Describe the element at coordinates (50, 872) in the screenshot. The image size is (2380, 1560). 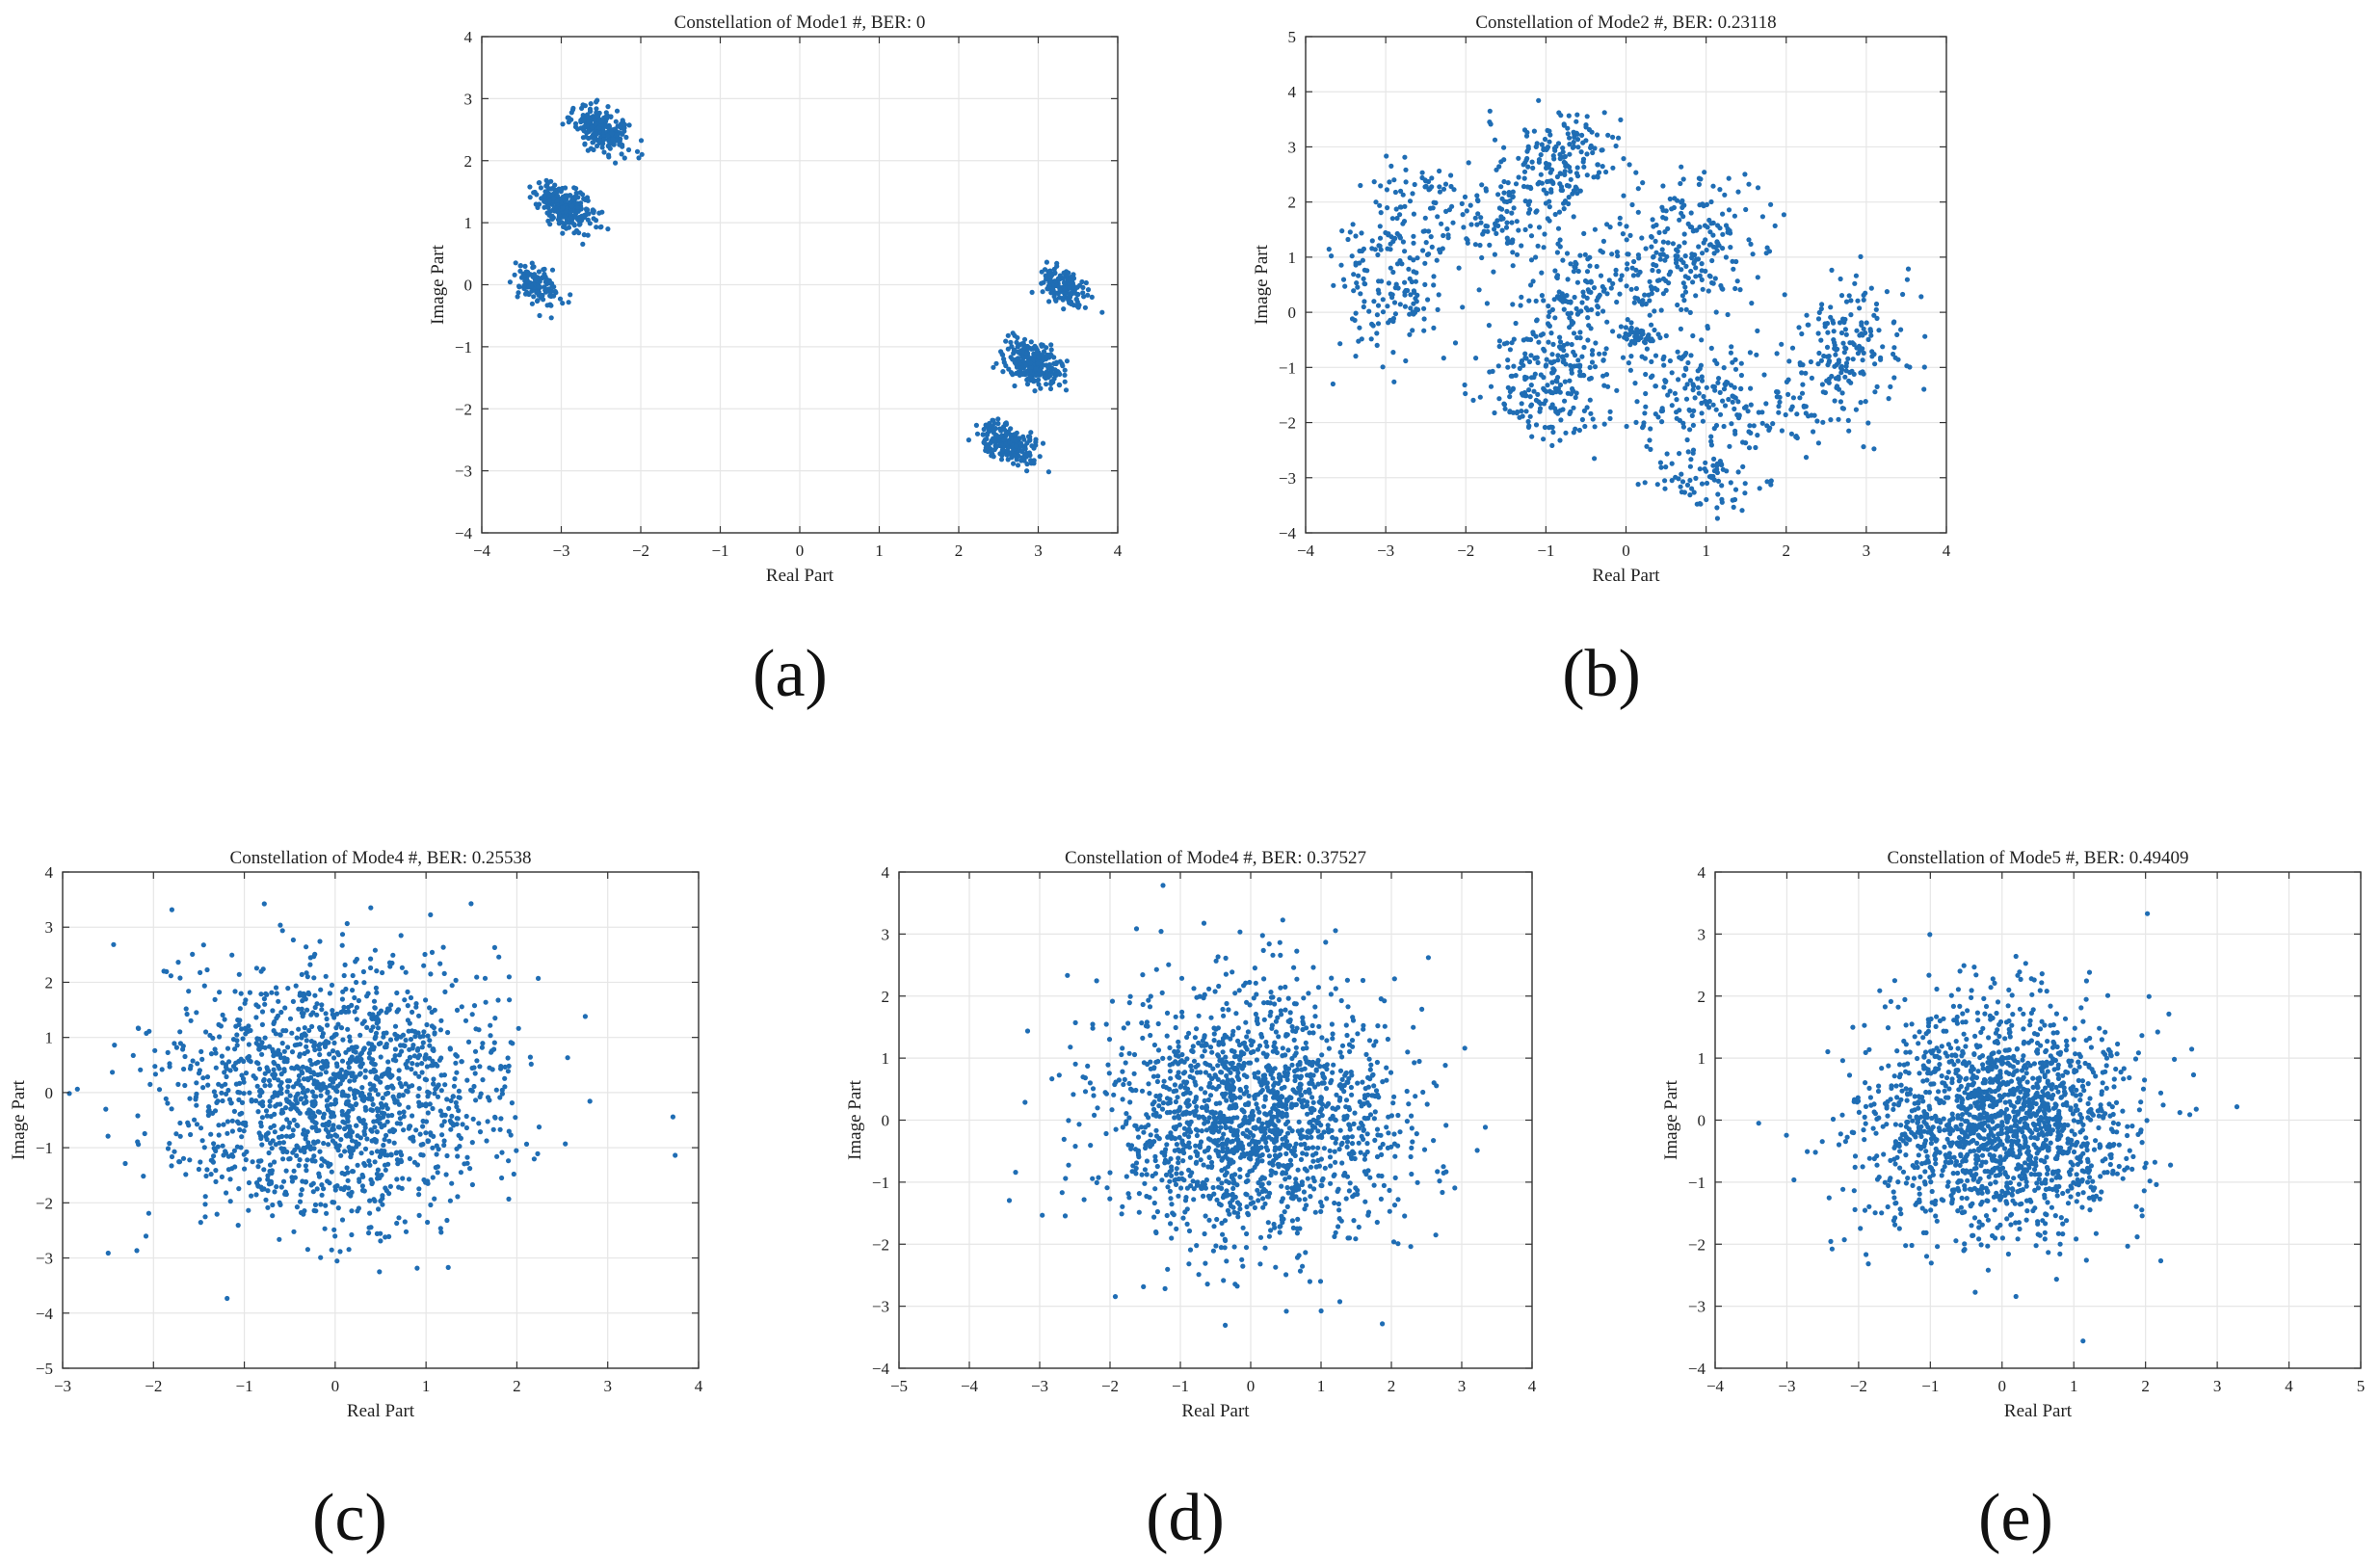
I see `y-tick-label: 4` at that location.